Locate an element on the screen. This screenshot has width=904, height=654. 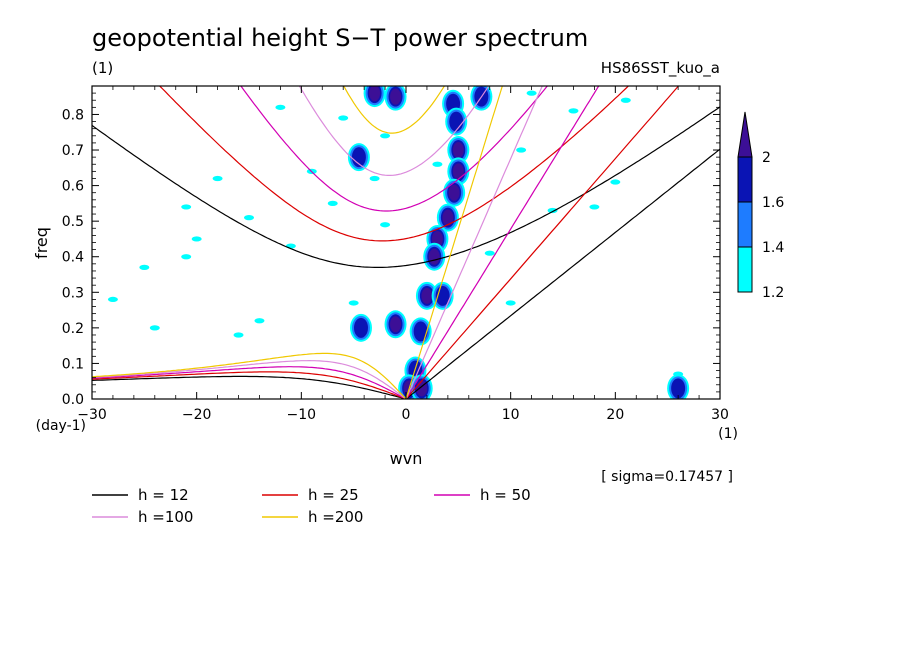
curve-rossby-h50 is located at coordinates (249, 382).